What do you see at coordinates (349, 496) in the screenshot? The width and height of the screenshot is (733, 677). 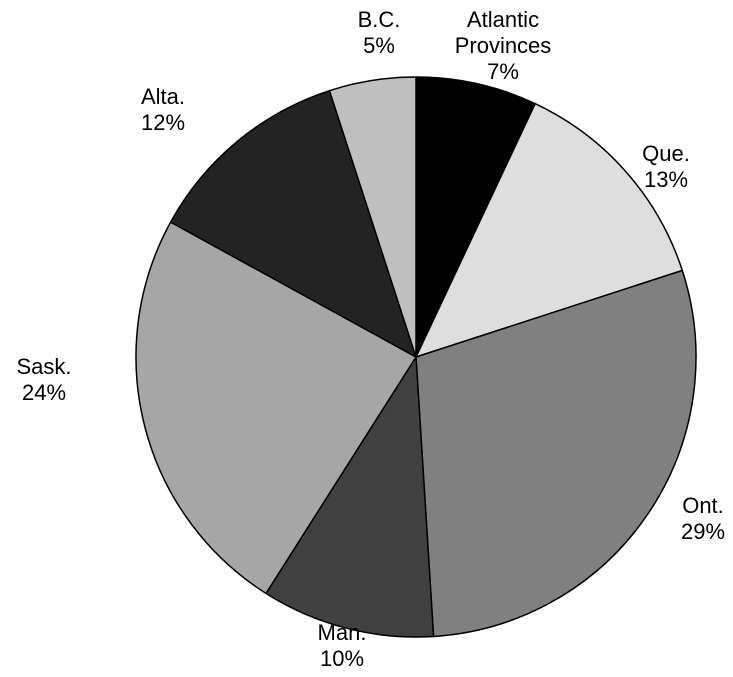 I see `pie-slice-man` at bounding box center [349, 496].